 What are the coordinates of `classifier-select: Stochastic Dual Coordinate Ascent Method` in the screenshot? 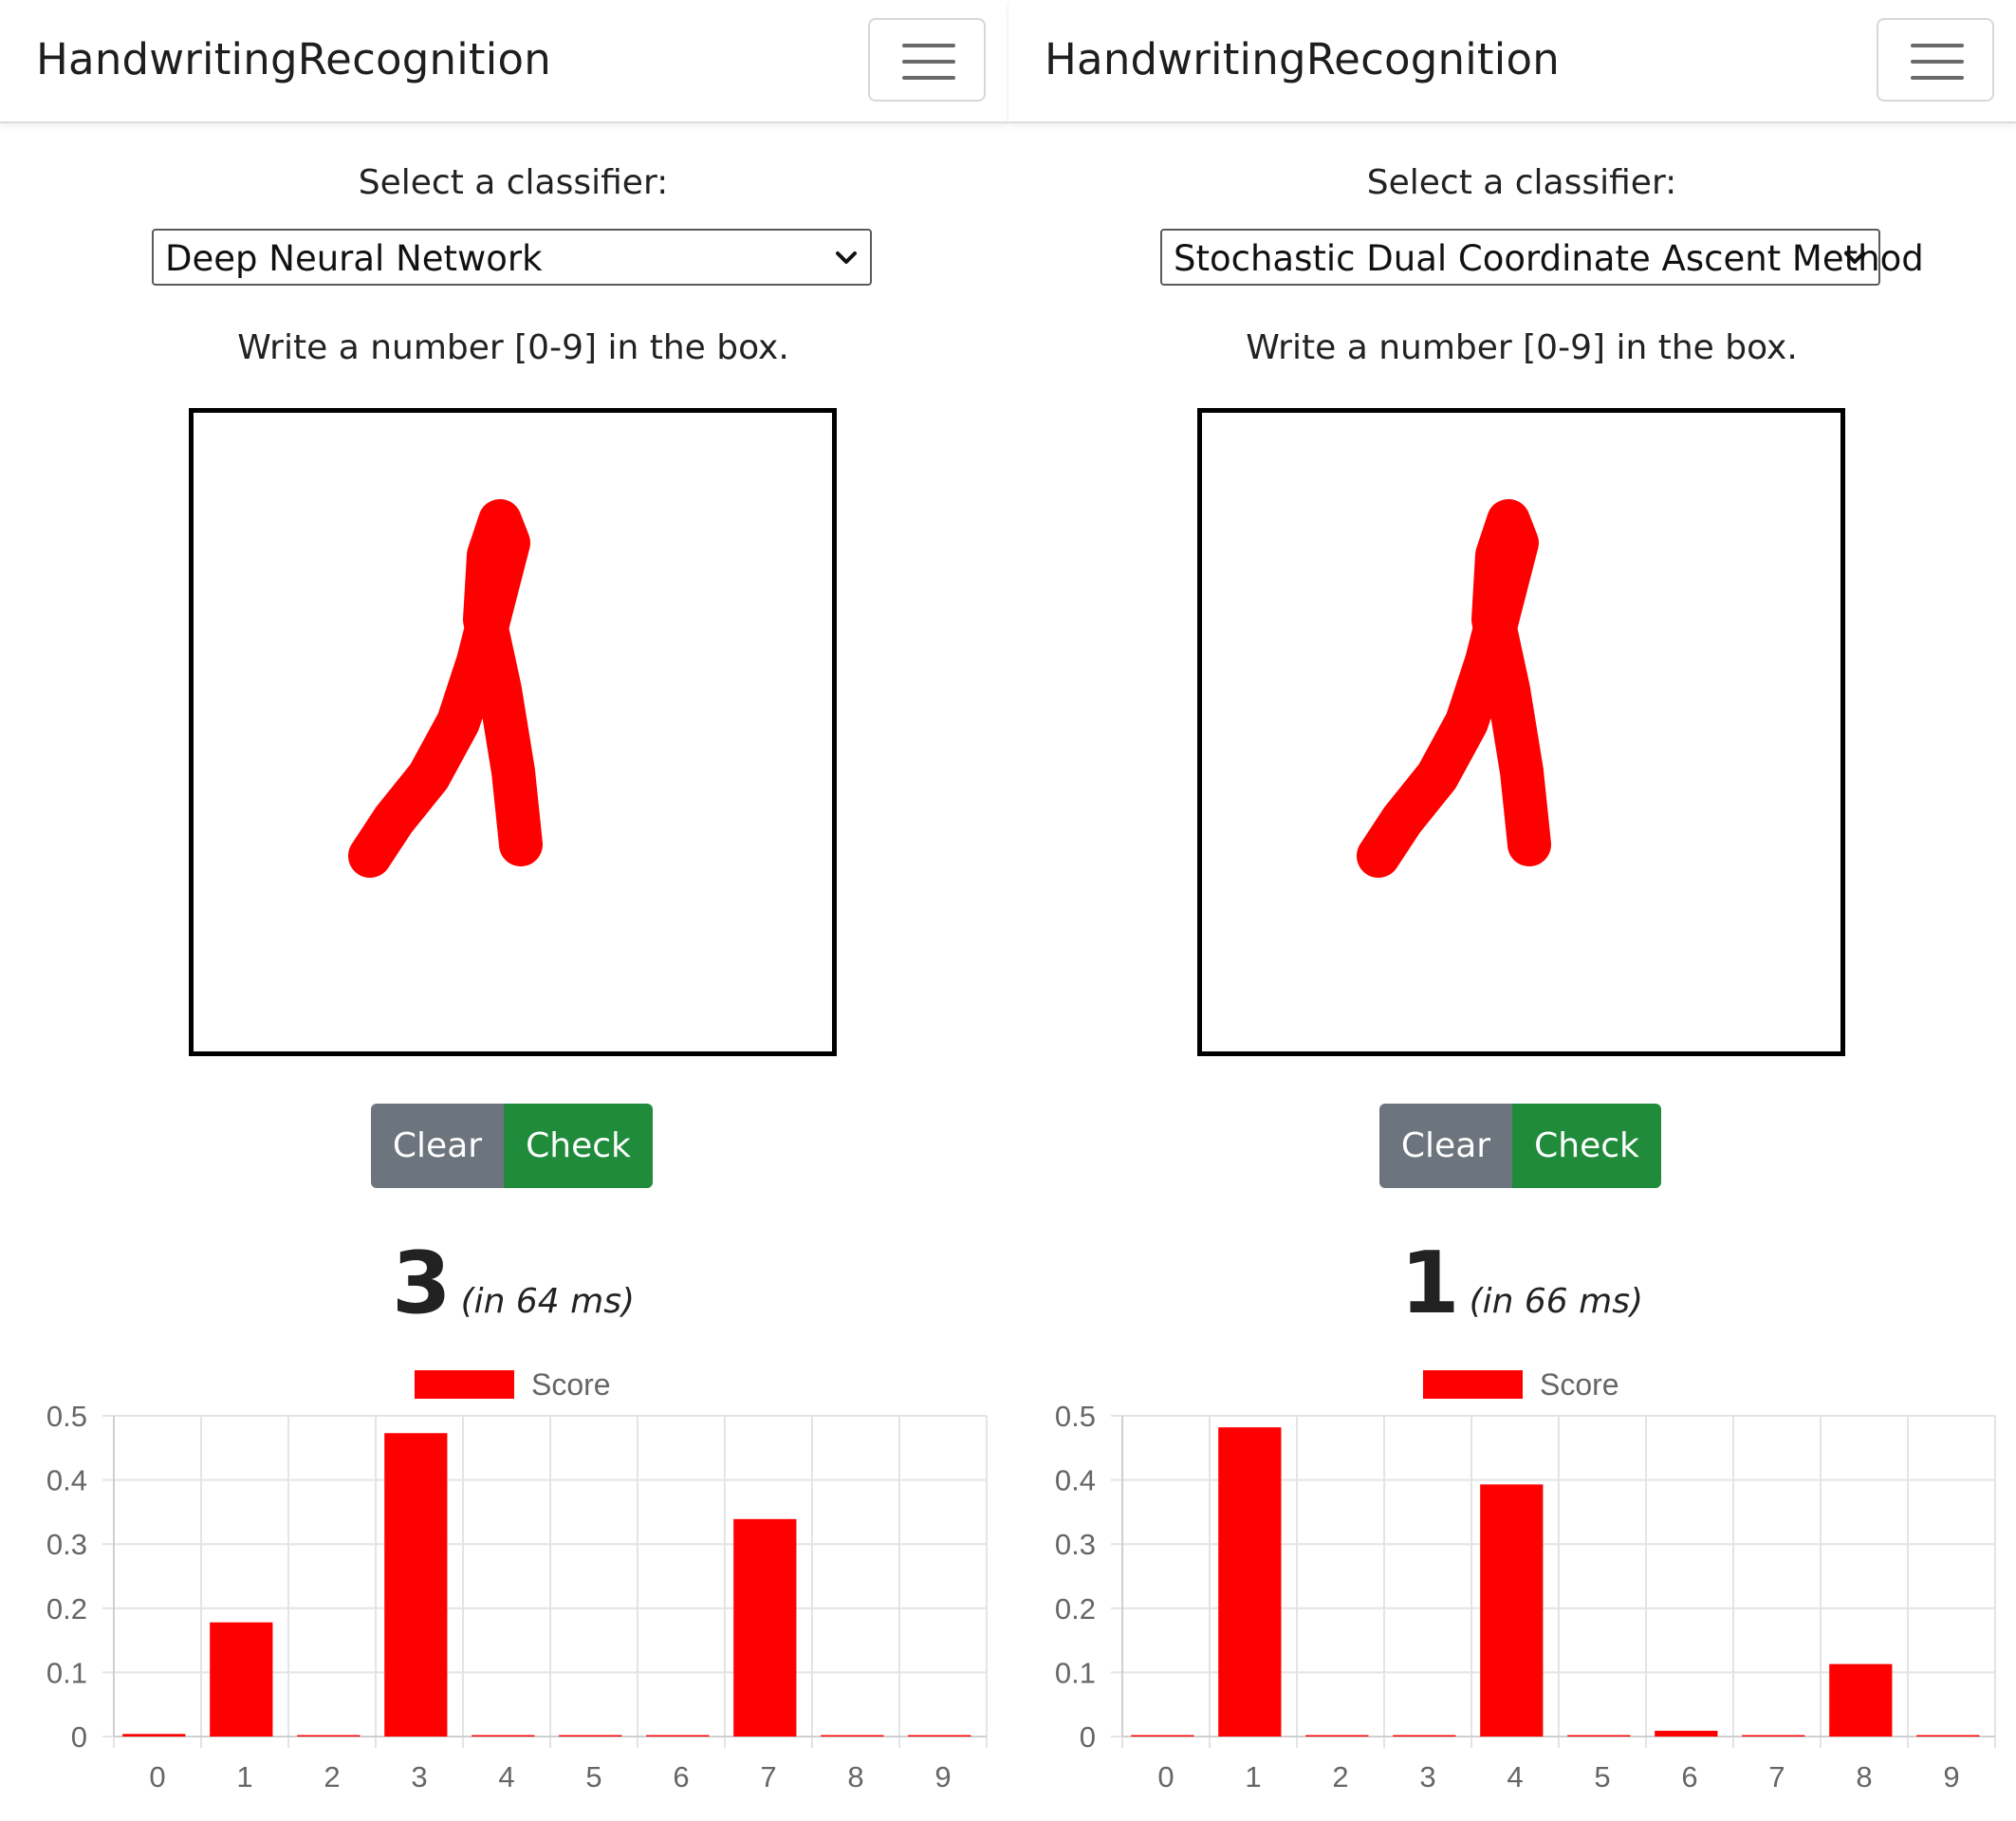 It's located at (1542, 257).